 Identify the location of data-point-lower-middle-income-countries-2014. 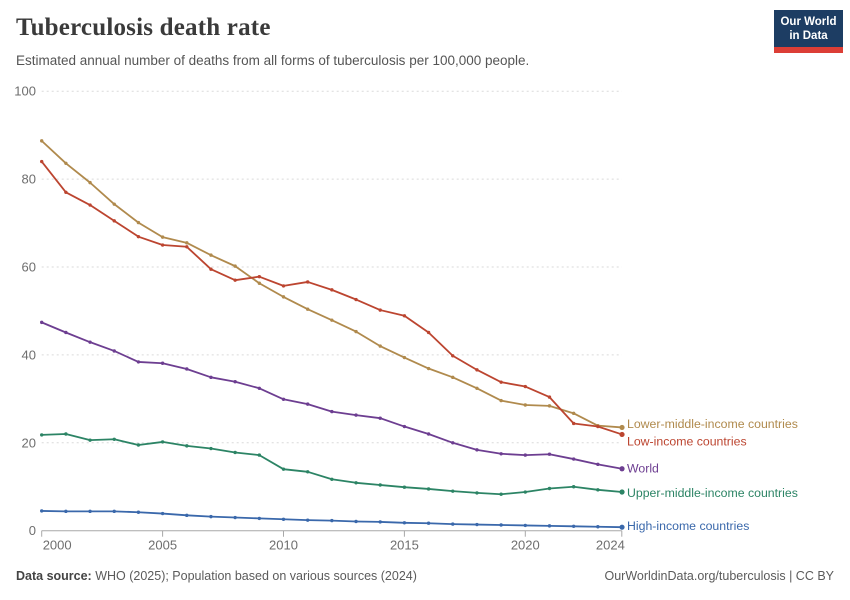
(380, 346).